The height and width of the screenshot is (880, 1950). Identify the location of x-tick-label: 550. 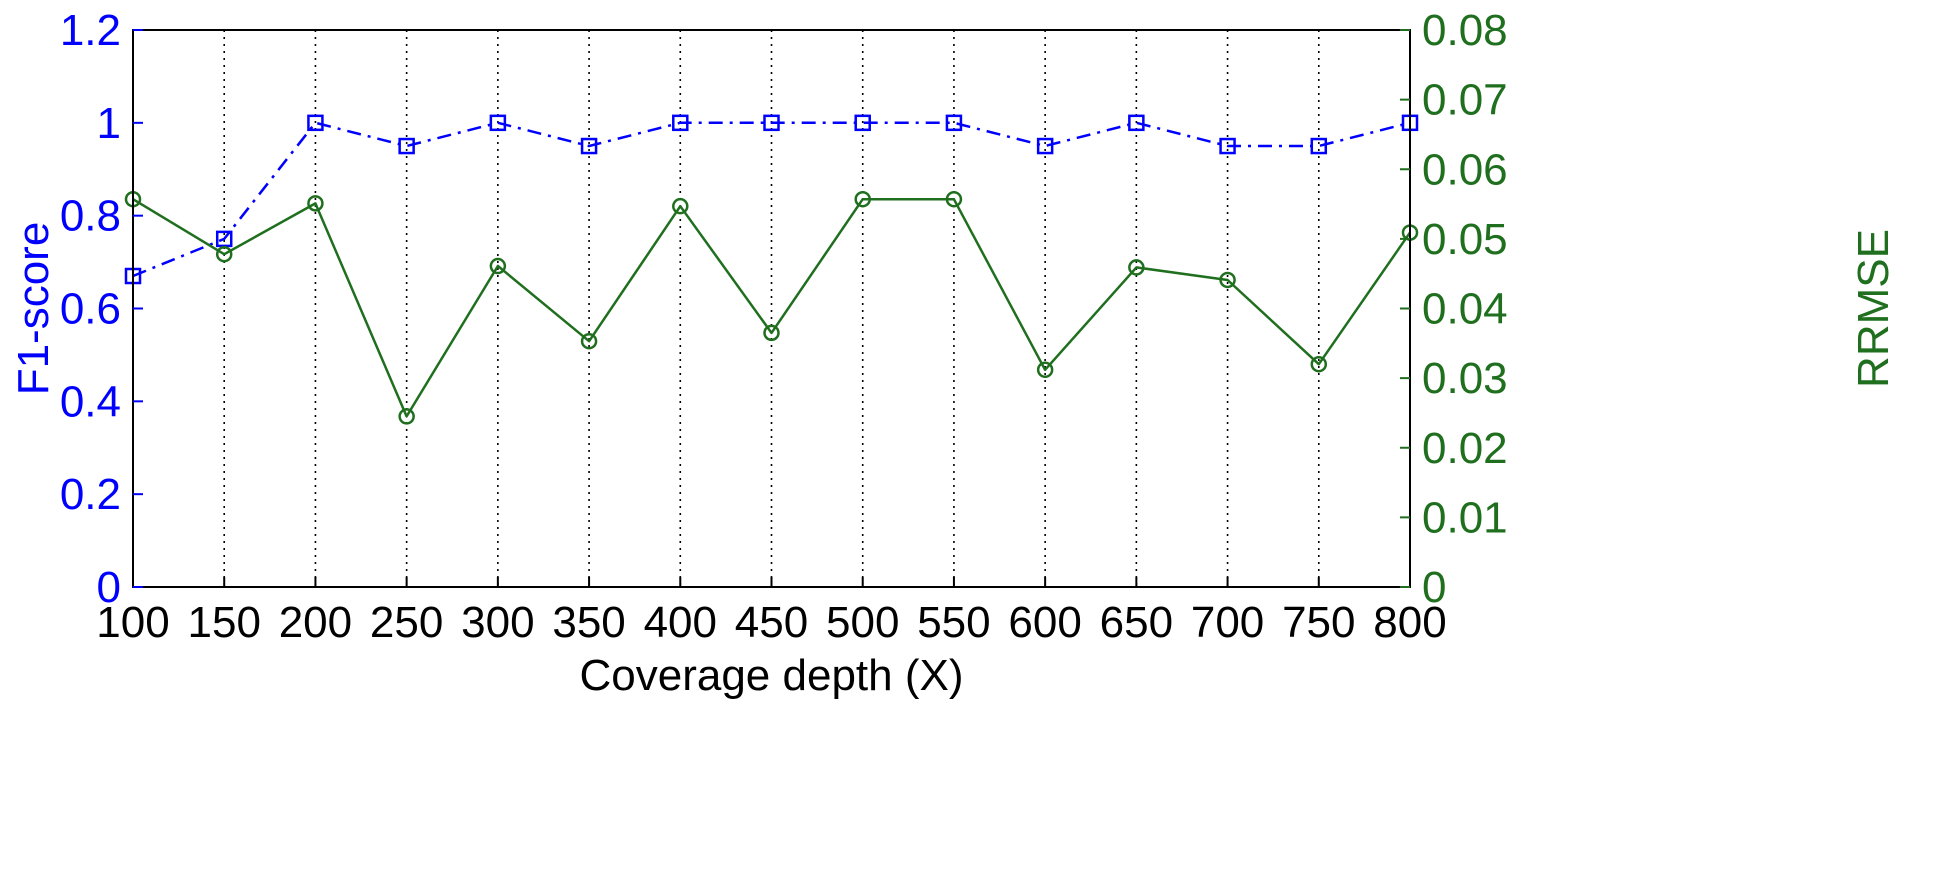
(953, 622).